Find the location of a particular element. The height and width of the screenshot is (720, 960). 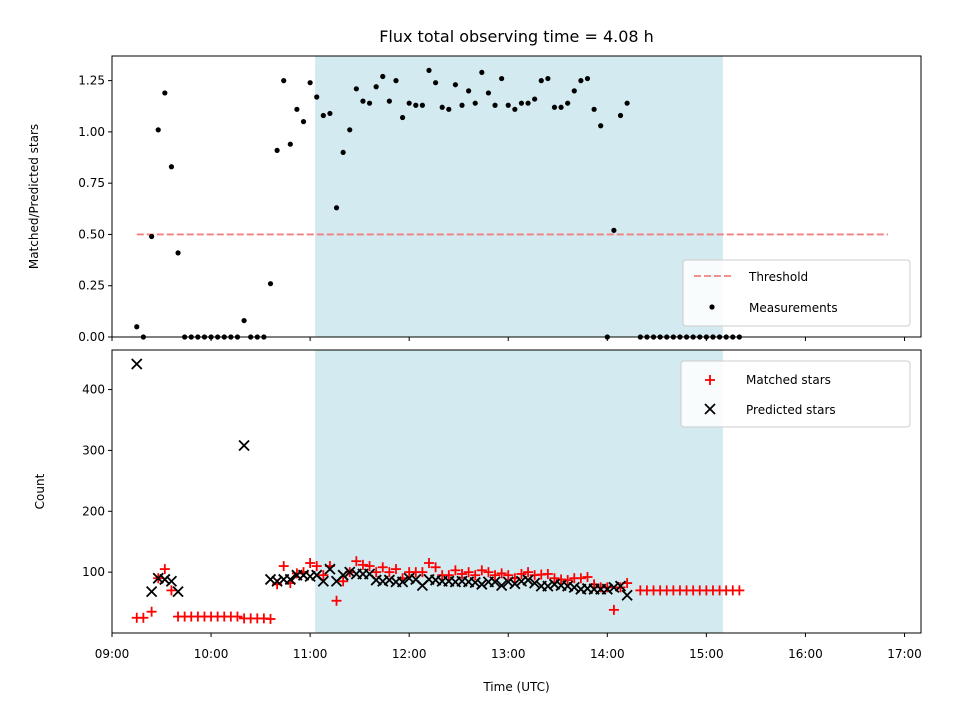

x-tick-label: 11:00 is located at coordinates (310, 654).